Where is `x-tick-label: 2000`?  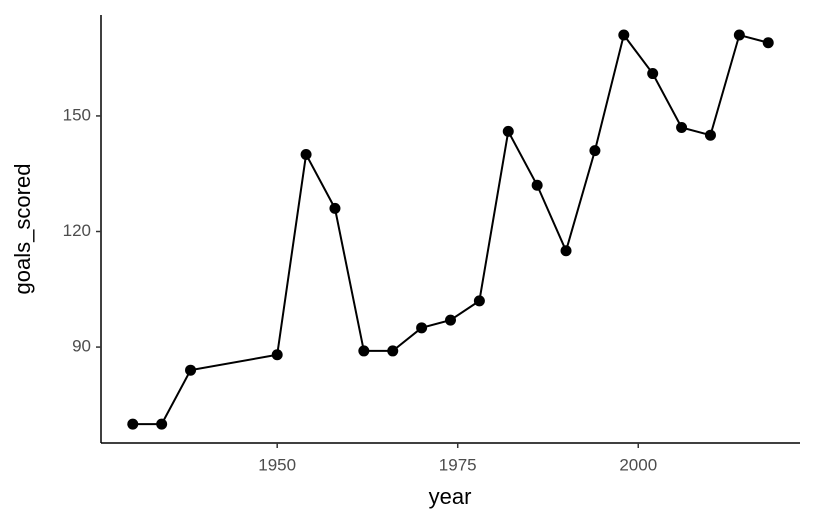 x-tick-label: 2000 is located at coordinates (638, 464).